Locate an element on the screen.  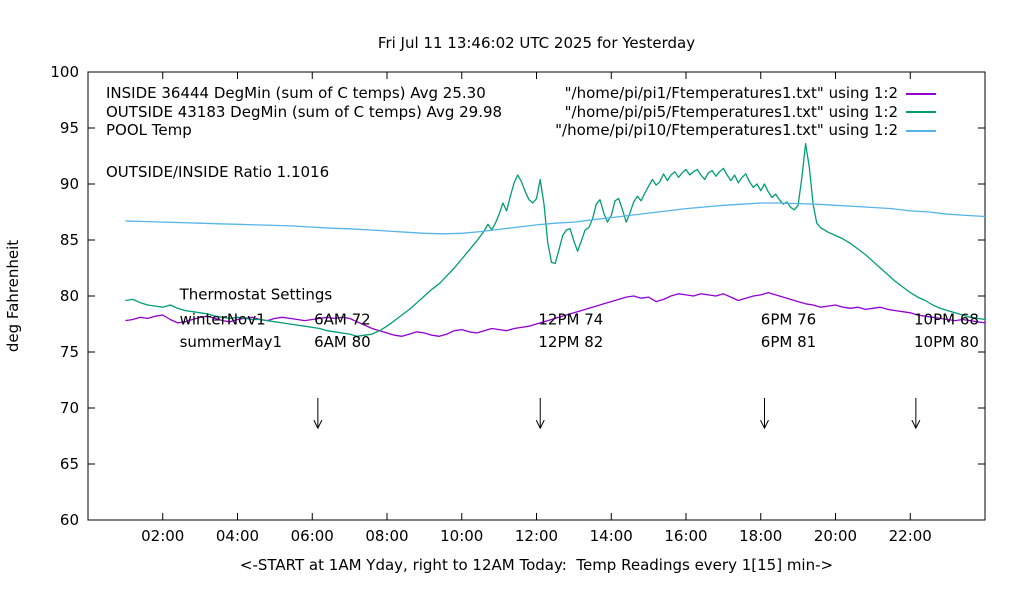
svg-text: 6PM 81 is located at coordinates (788, 342).